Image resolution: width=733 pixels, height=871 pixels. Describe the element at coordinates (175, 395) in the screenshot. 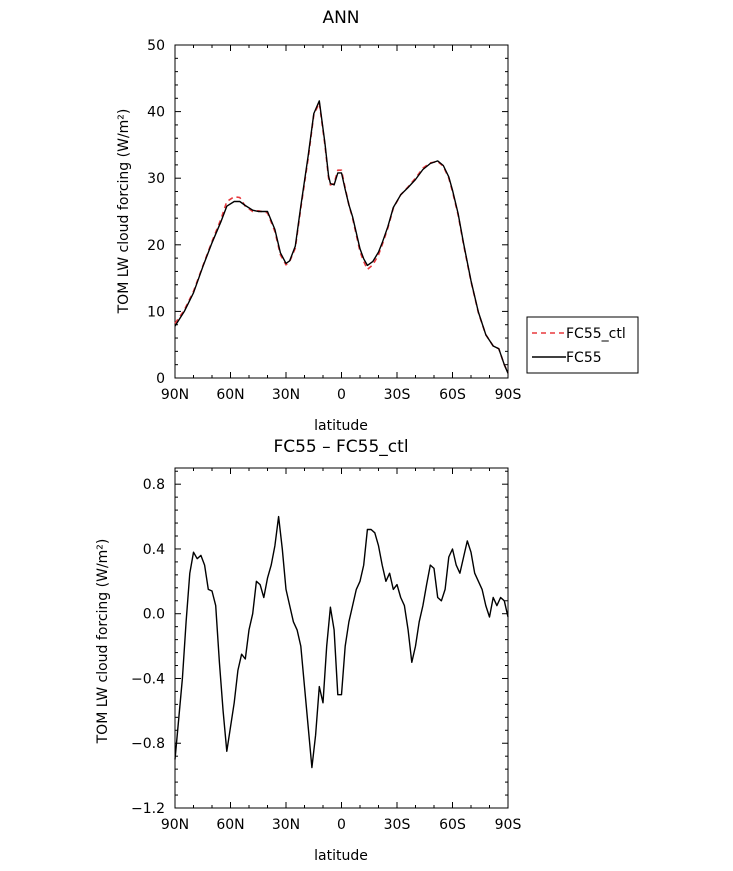

I see `top-x-tick-label: 90N` at that location.